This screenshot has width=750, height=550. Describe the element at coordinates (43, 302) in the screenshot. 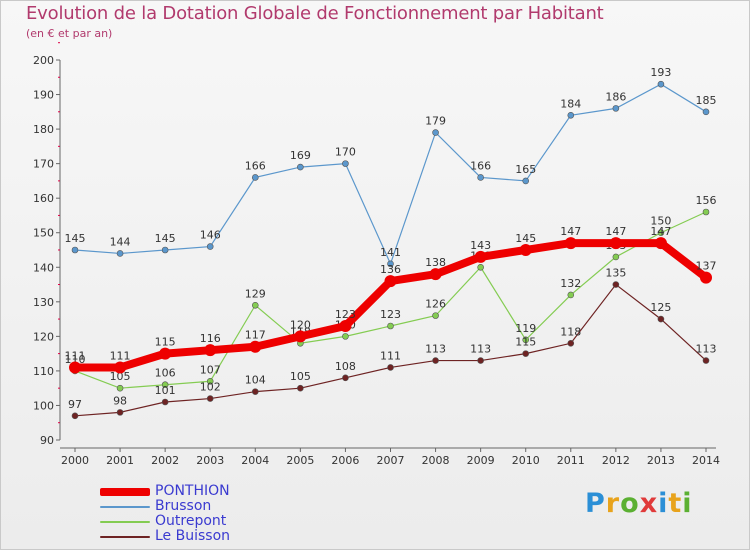

I see `y-tick-label: 130` at that location.